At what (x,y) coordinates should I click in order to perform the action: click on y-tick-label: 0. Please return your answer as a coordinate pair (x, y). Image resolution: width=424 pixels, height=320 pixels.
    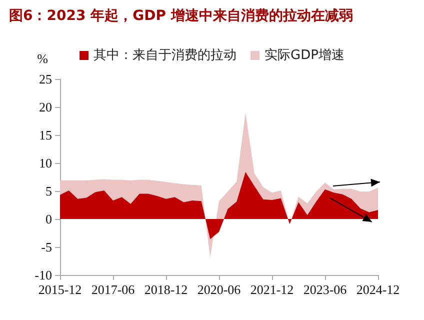
    Looking at the image, I should click on (49, 219).